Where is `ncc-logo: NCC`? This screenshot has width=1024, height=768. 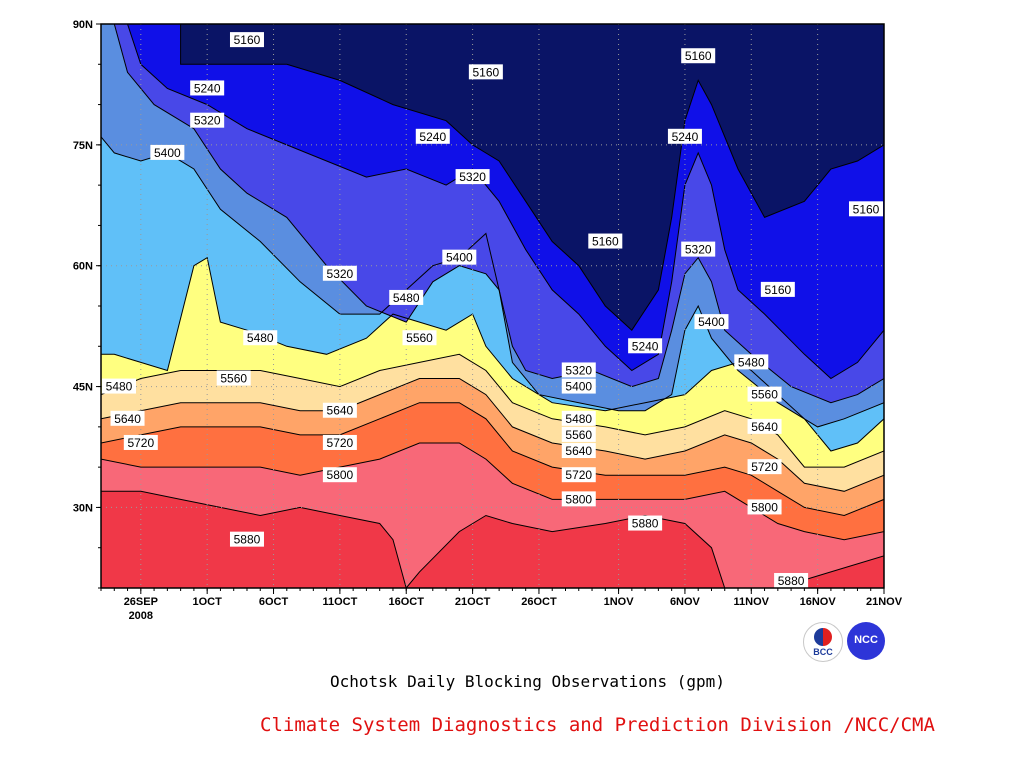 ncc-logo: NCC is located at coordinates (866, 641).